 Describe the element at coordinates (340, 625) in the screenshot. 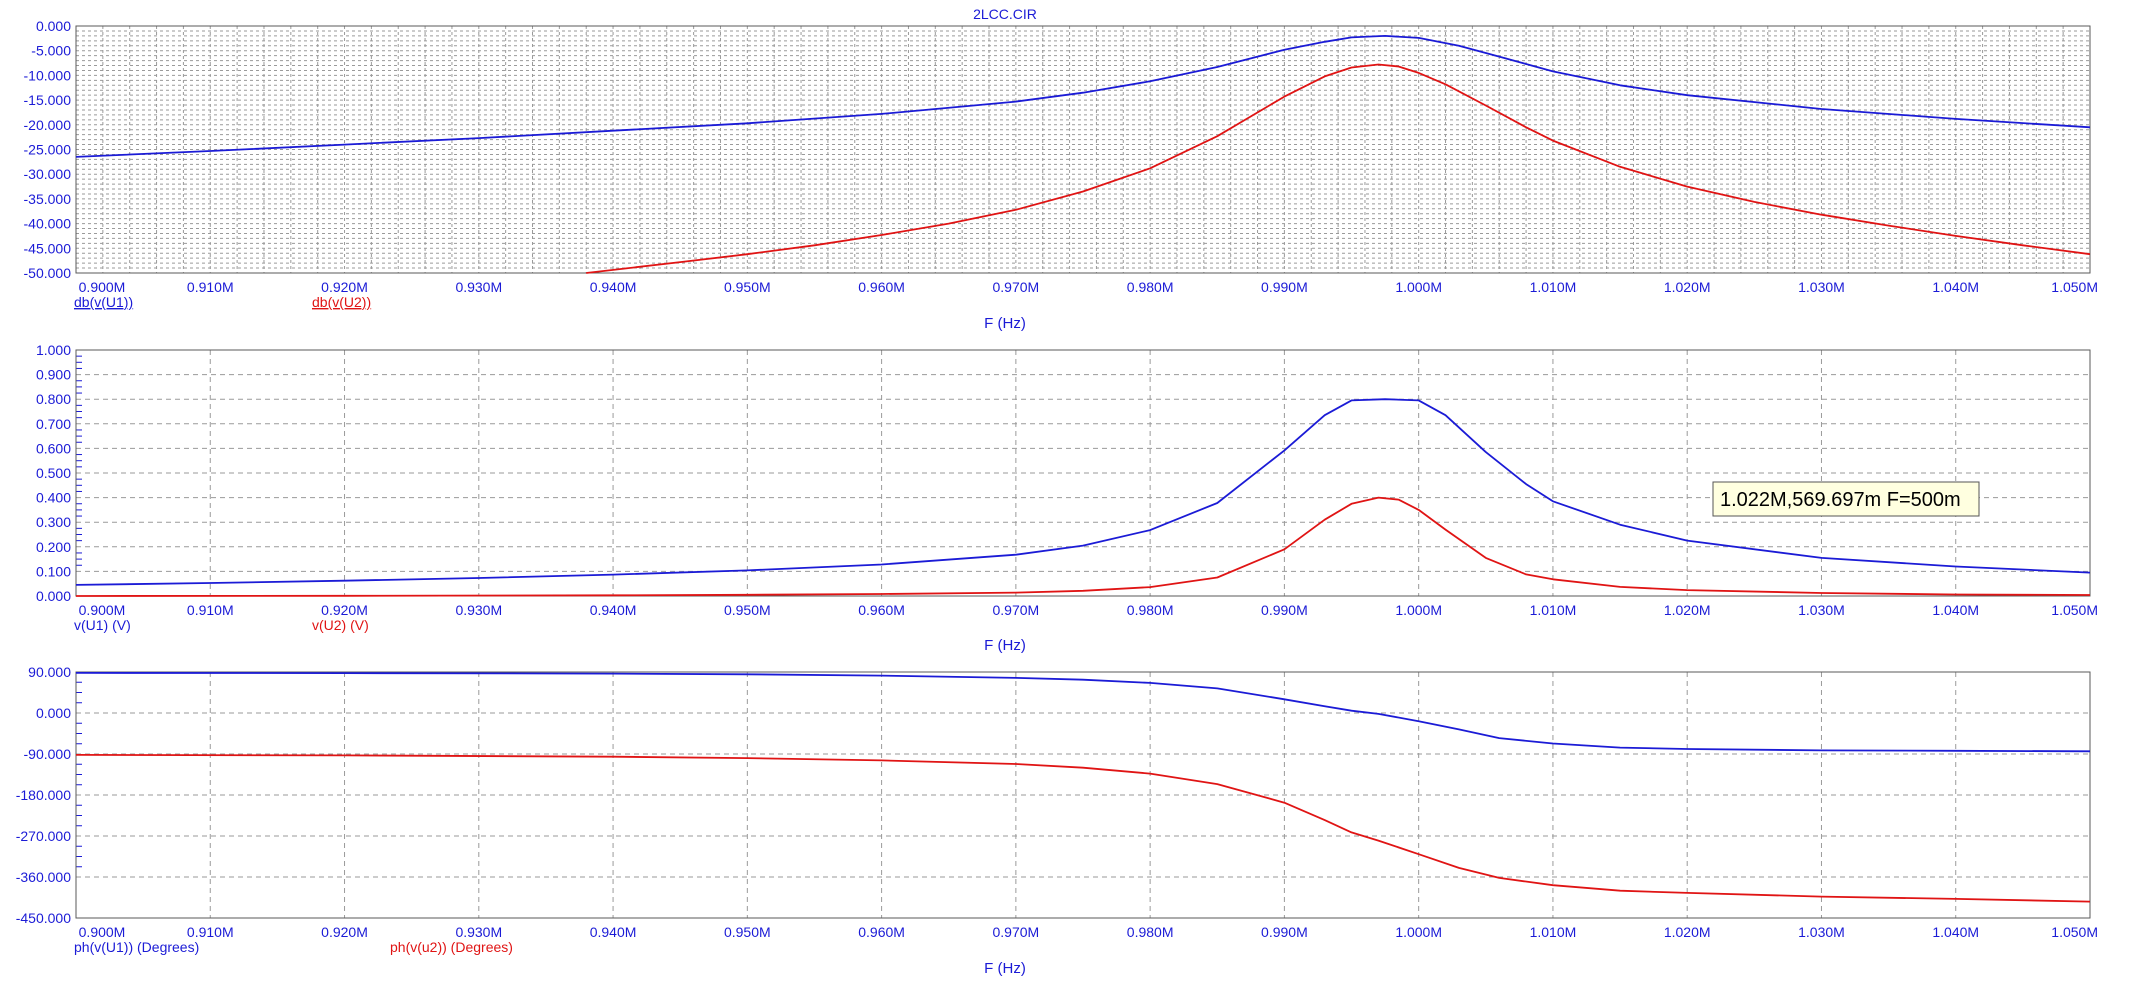

I see `legend-entry: v(U2) (V)` at that location.